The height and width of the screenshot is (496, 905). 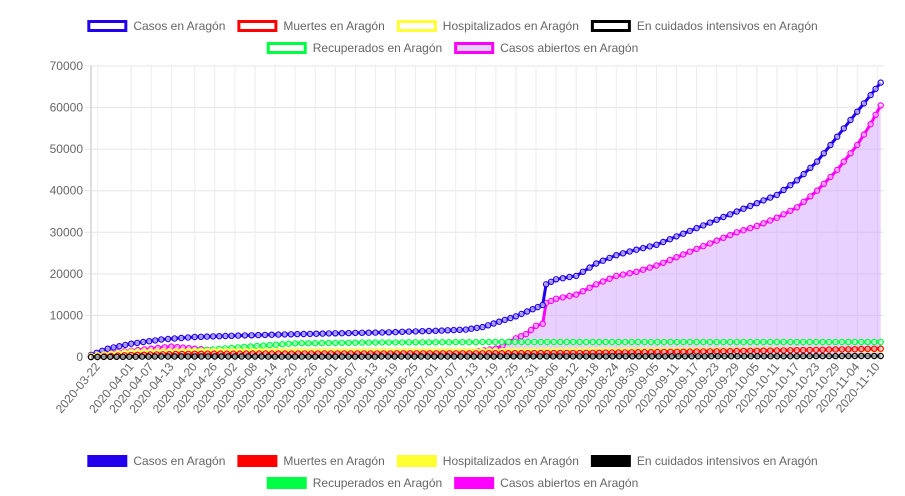 I want to click on legend-label: Hospitalizados en Aragón, so click(x=511, y=26).